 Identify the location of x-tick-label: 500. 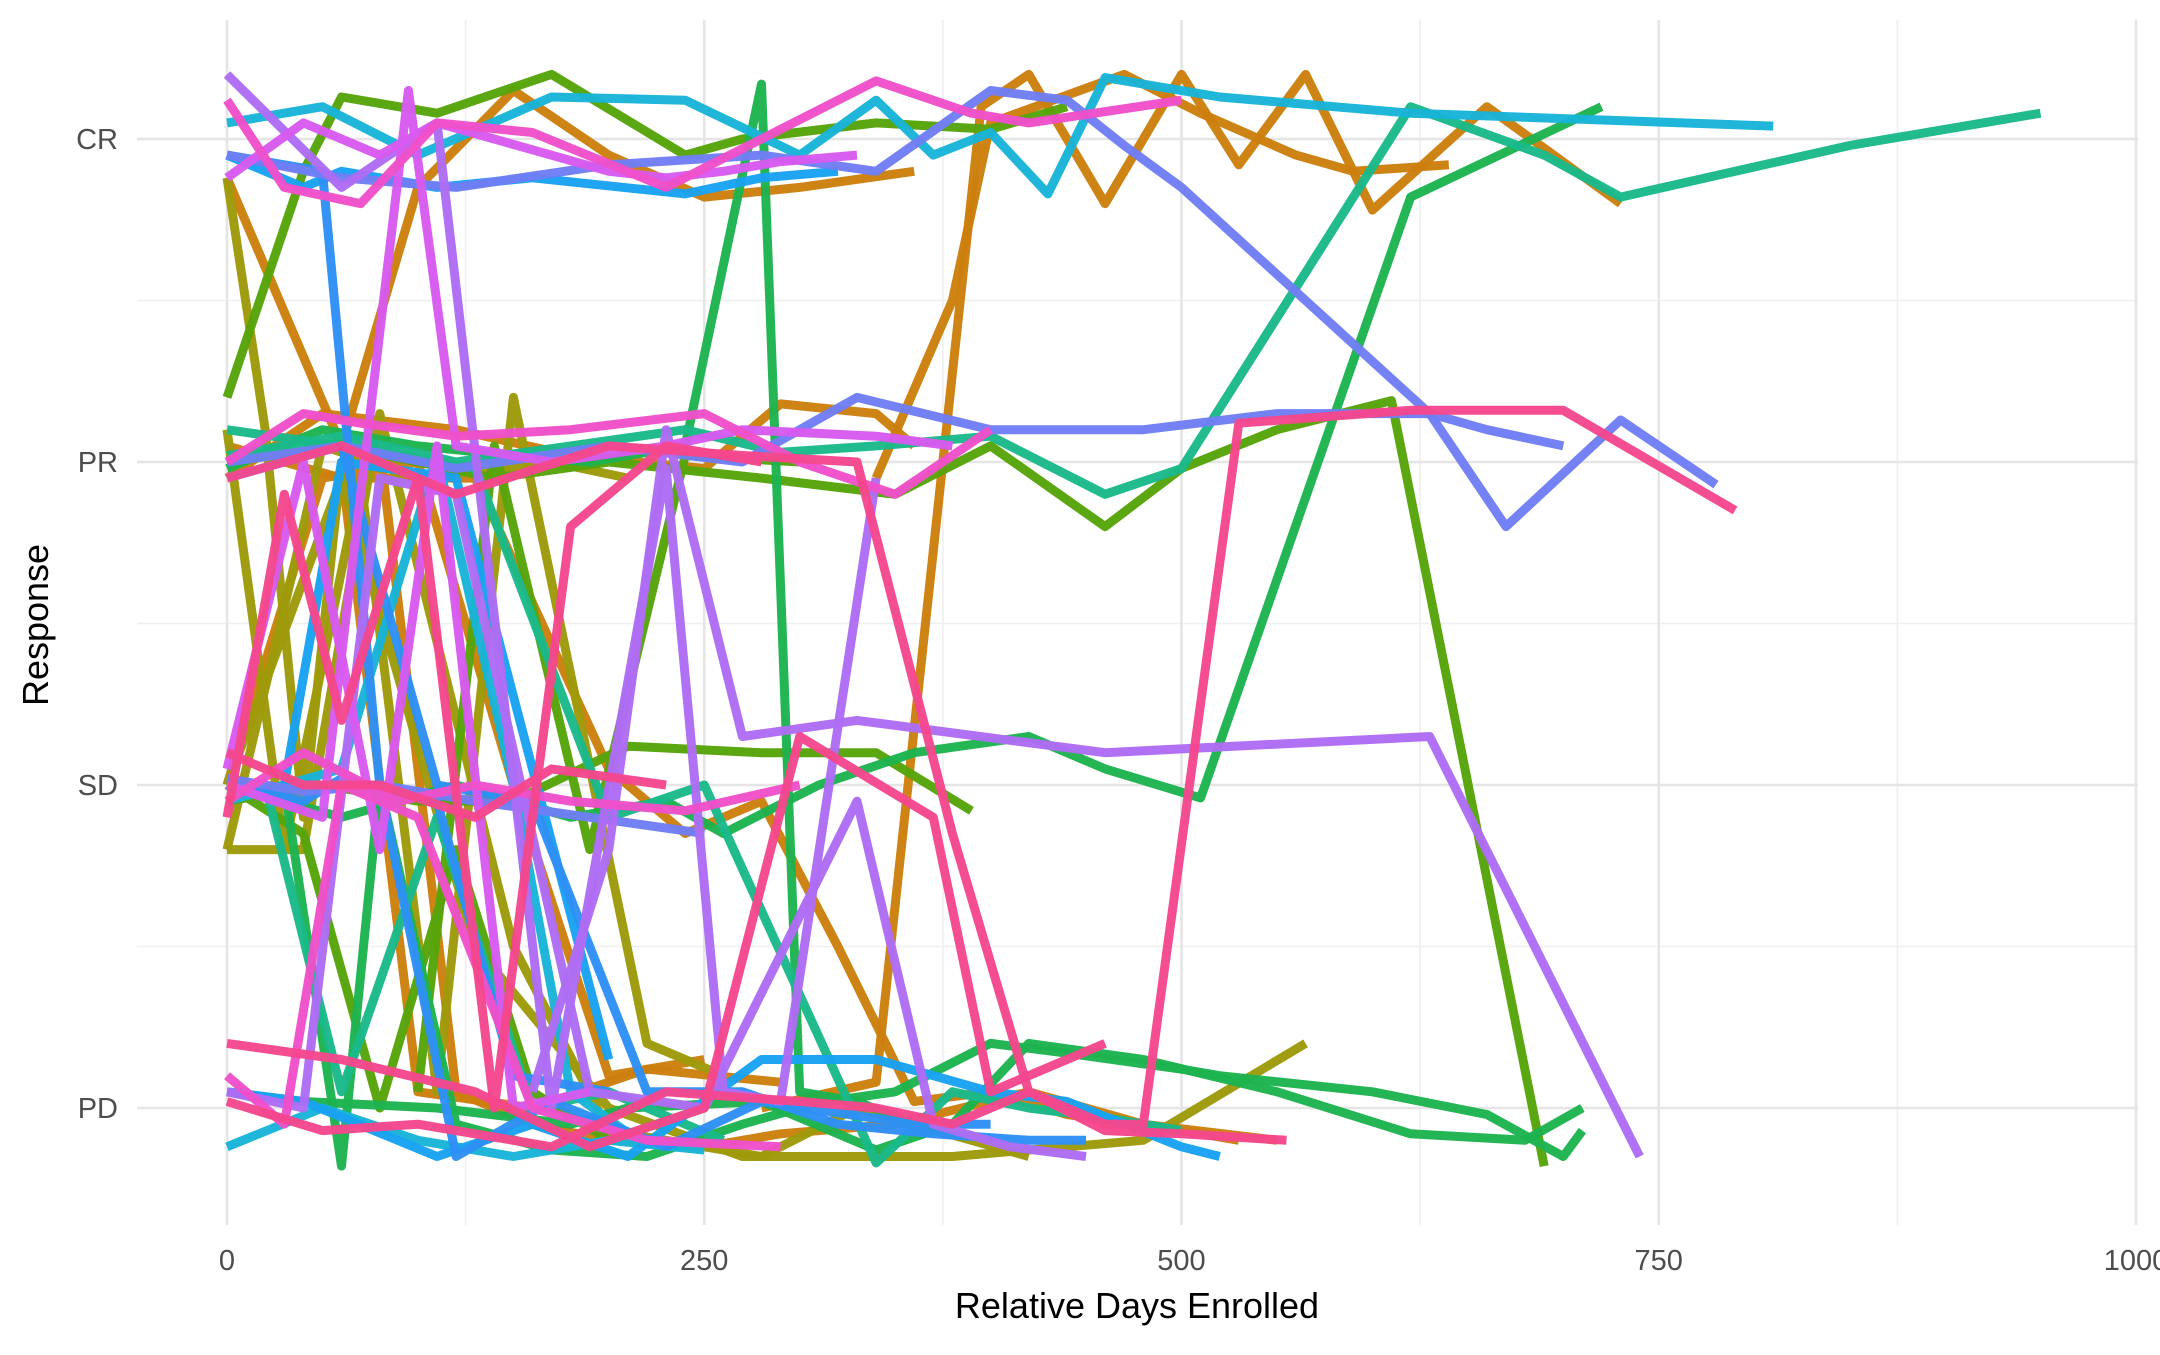
(1181, 1261).